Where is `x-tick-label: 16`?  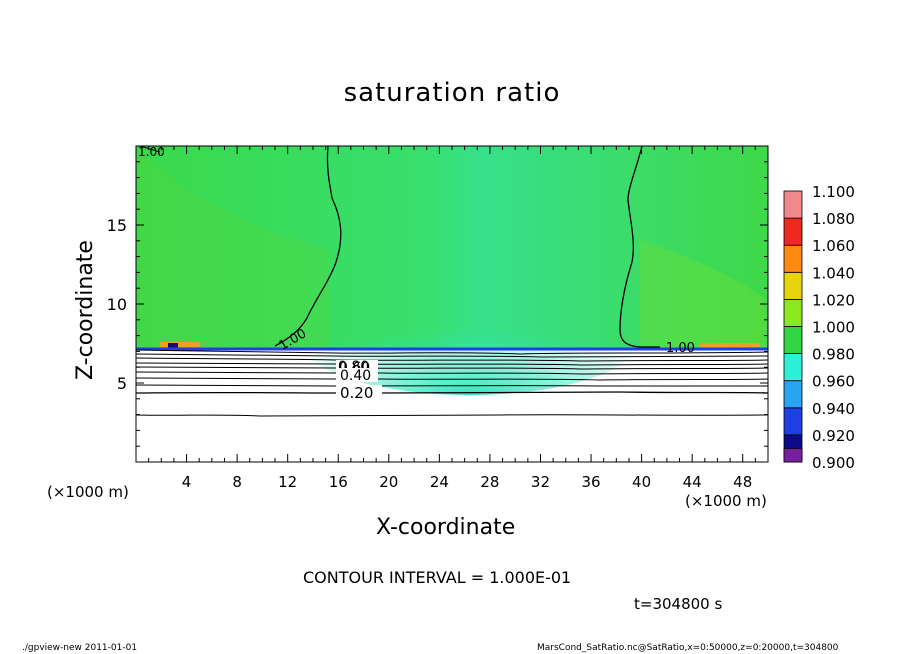 x-tick-label: 16 is located at coordinates (338, 482).